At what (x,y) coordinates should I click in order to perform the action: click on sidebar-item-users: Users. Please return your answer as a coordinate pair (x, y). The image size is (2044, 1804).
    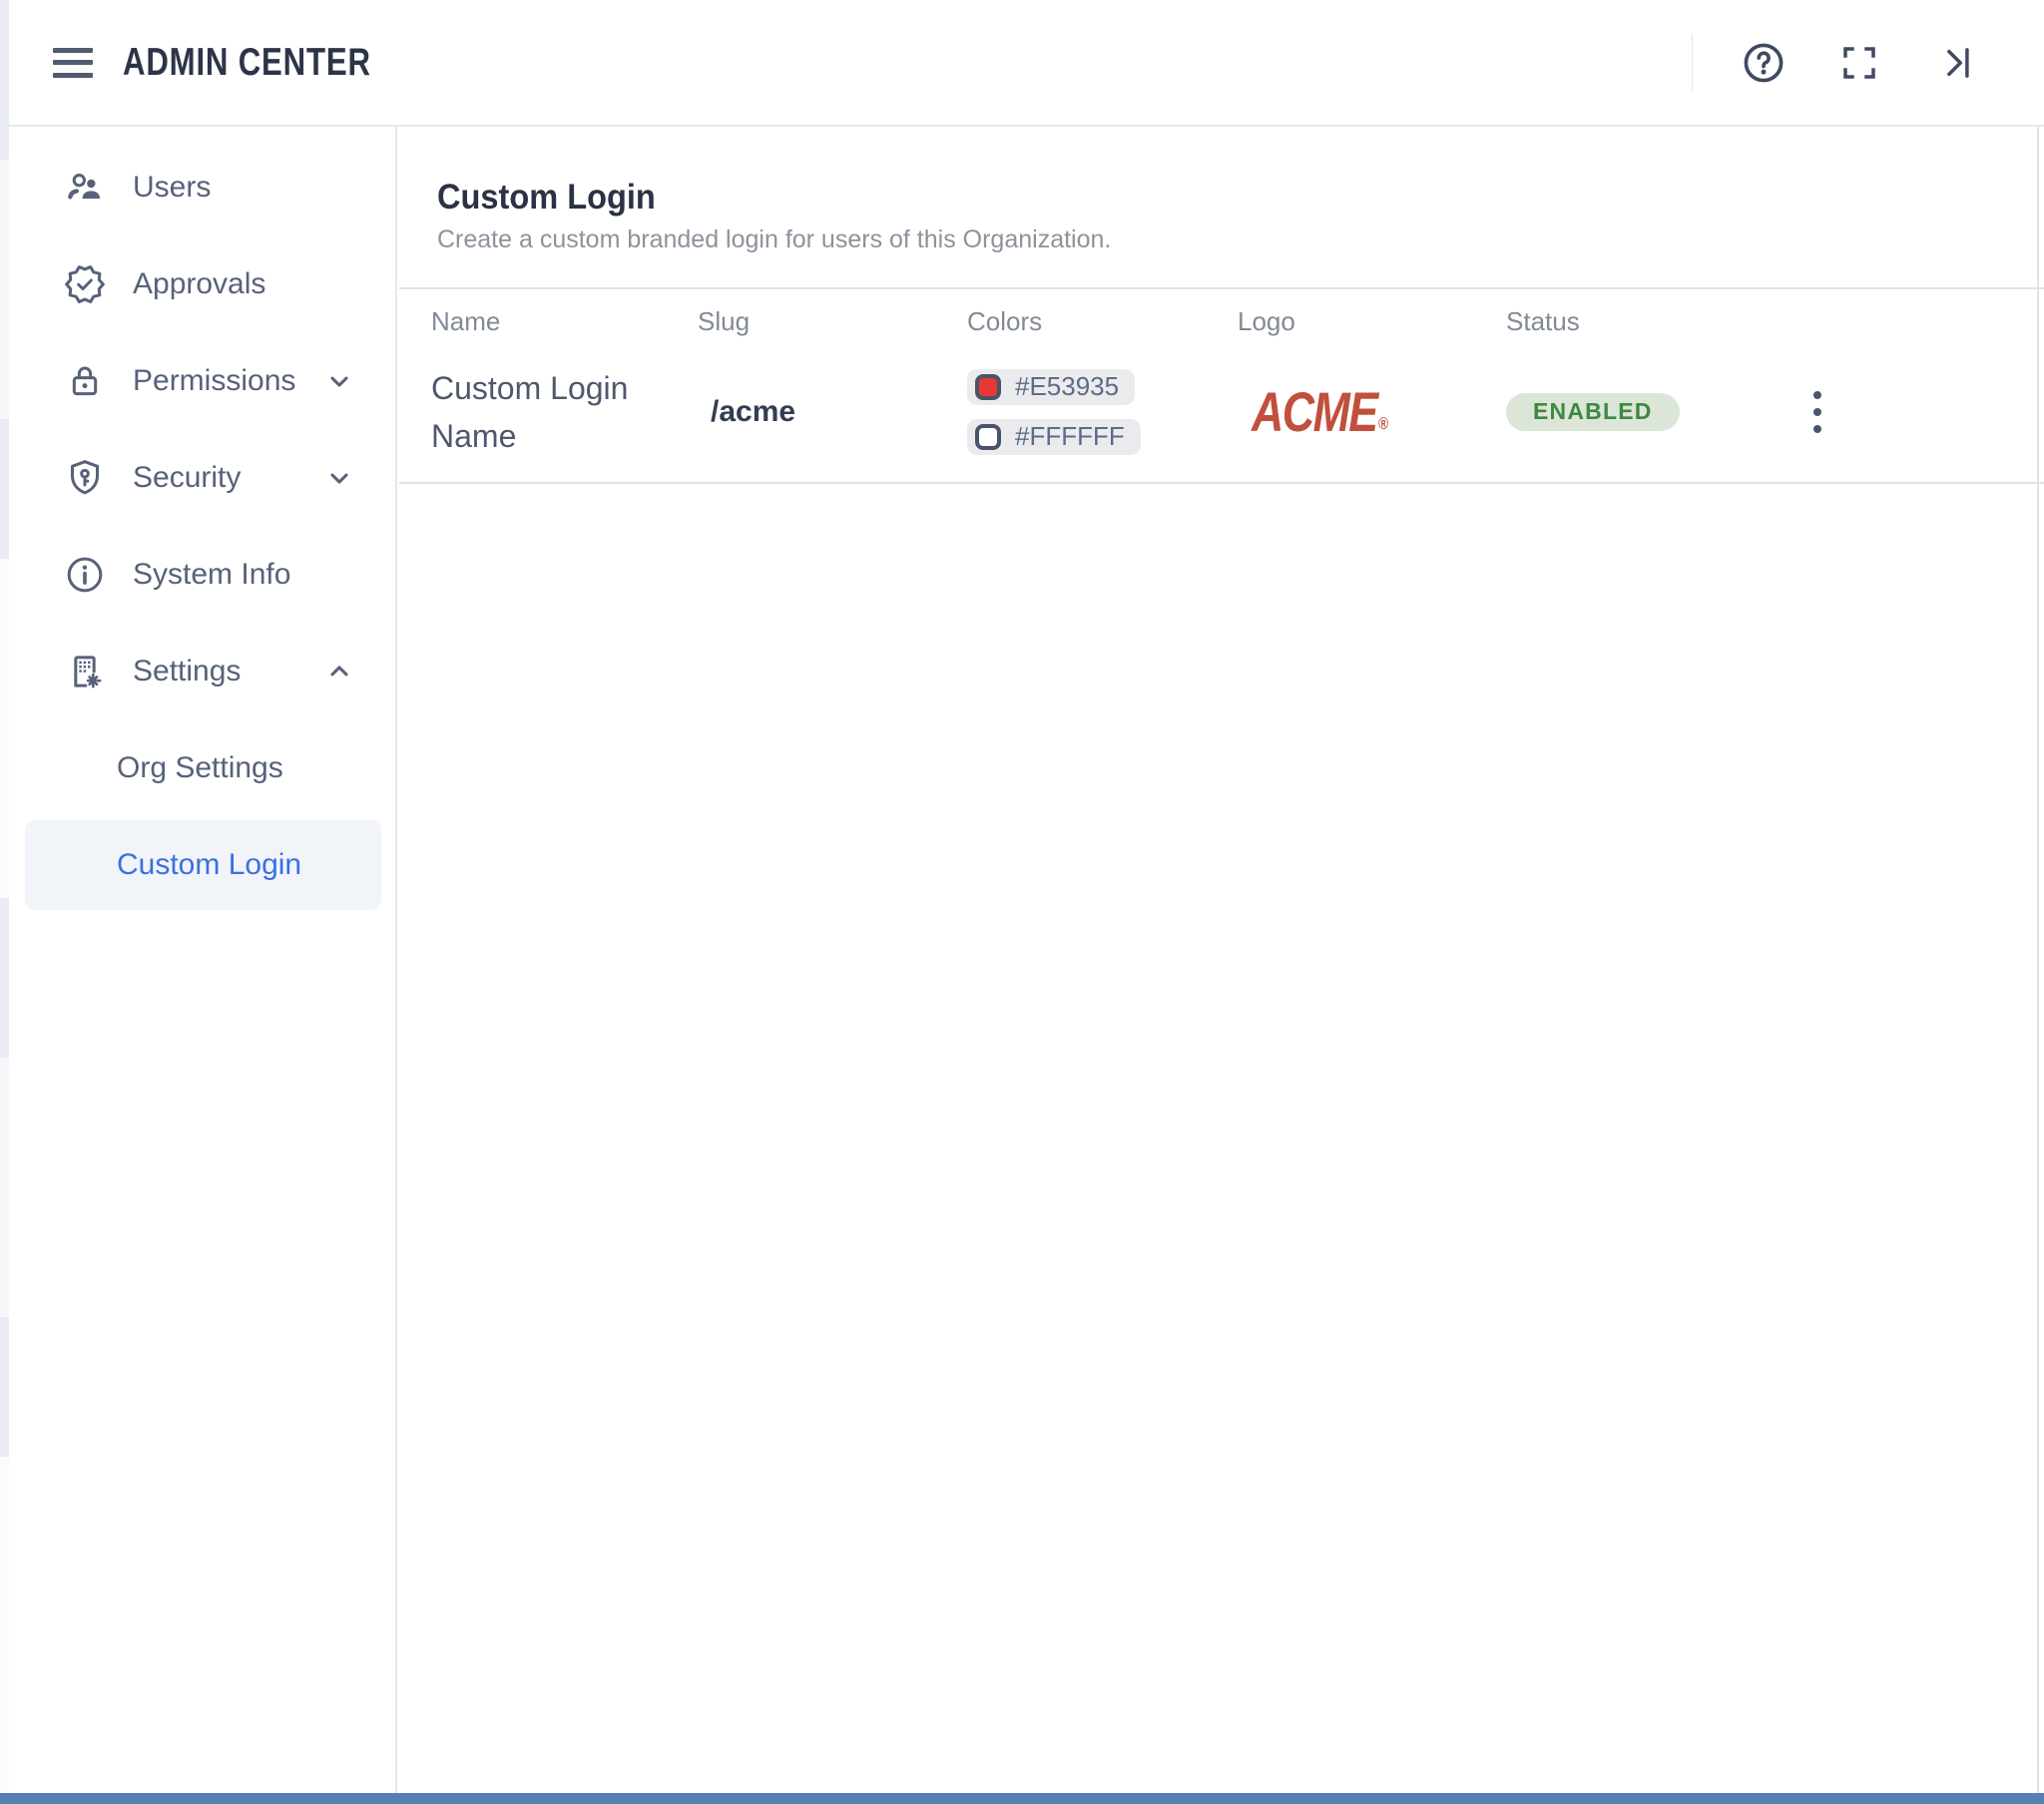
    Looking at the image, I should click on (202, 187).